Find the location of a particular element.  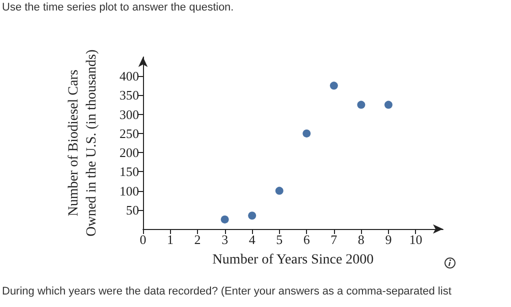

x-tick-label: 8 is located at coordinates (361, 239).